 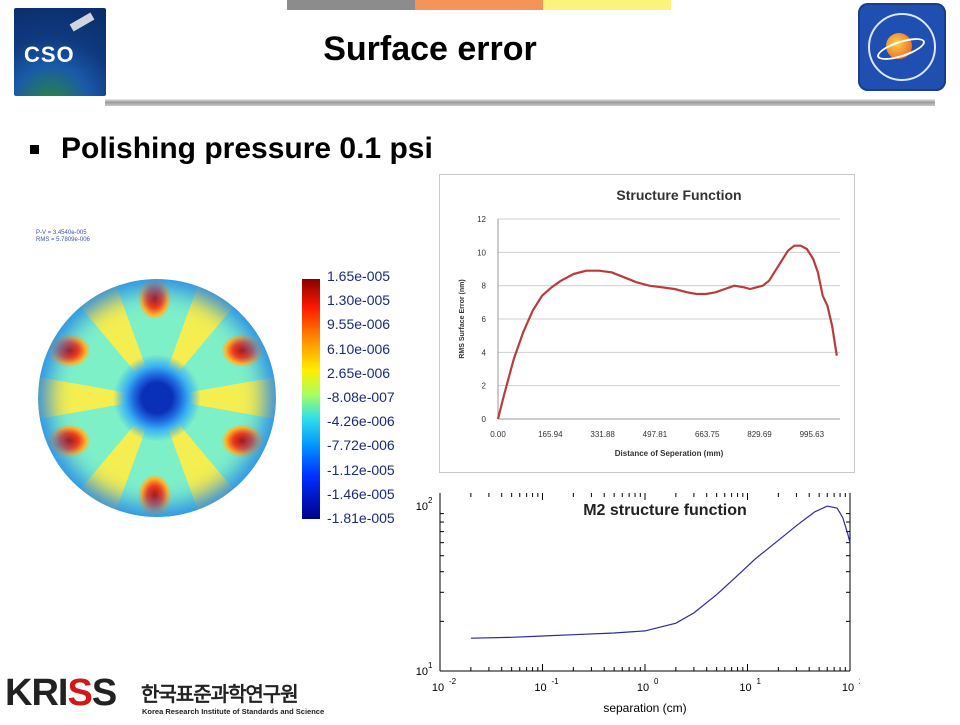 What do you see at coordinates (361, 445) in the screenshot?
I see `colorbar-label: -7.72e-006` at bounding box center [361, 445].